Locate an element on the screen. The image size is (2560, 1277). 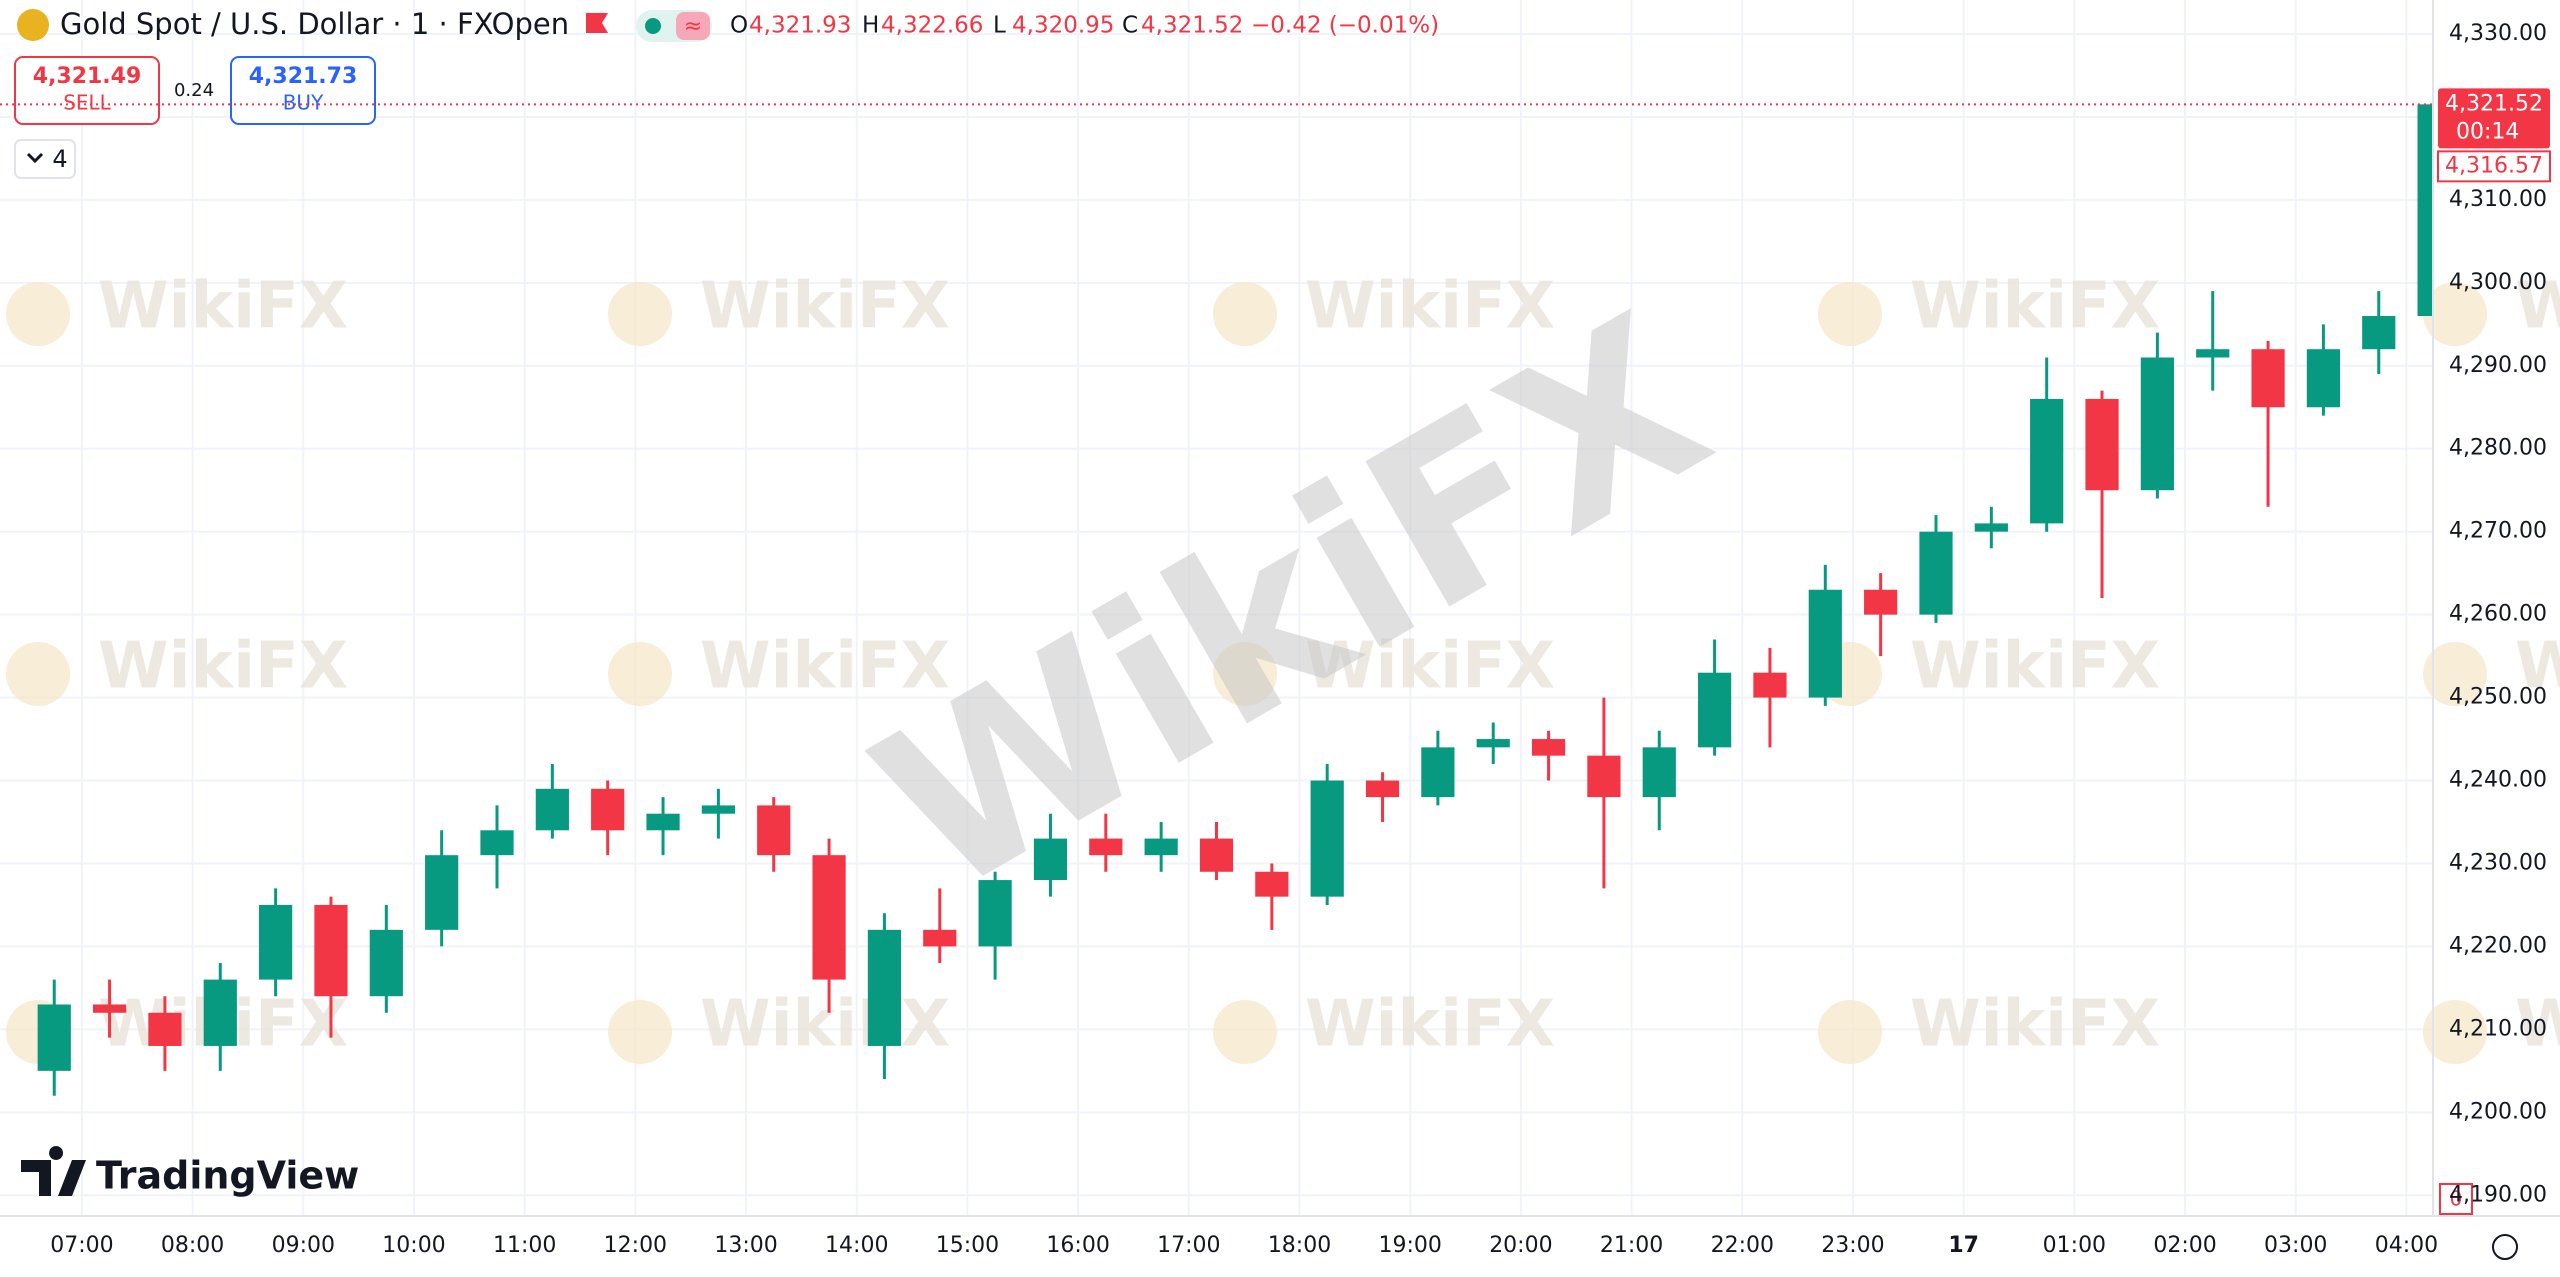
legend-prefix: L is located at coordinates (999, 26).